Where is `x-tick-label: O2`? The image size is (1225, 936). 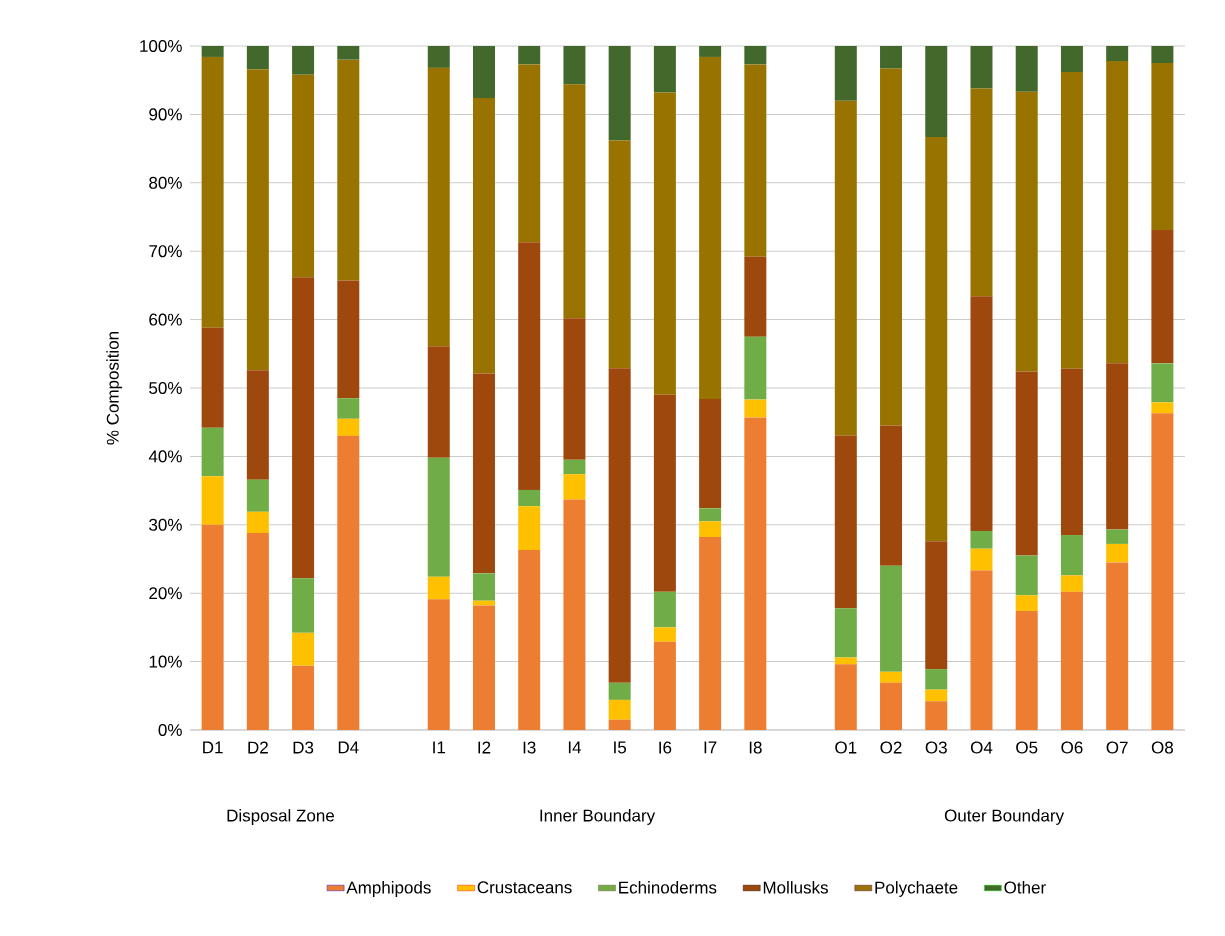
x-tick-label: O2 is located at coordinates (891, 747).